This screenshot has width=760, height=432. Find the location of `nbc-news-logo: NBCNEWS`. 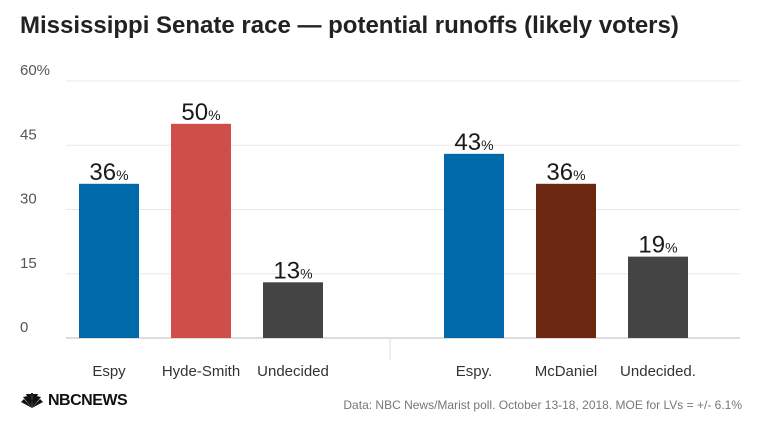

nbc-news-logo: NBCNEWS is located at coordinates (74, 401).